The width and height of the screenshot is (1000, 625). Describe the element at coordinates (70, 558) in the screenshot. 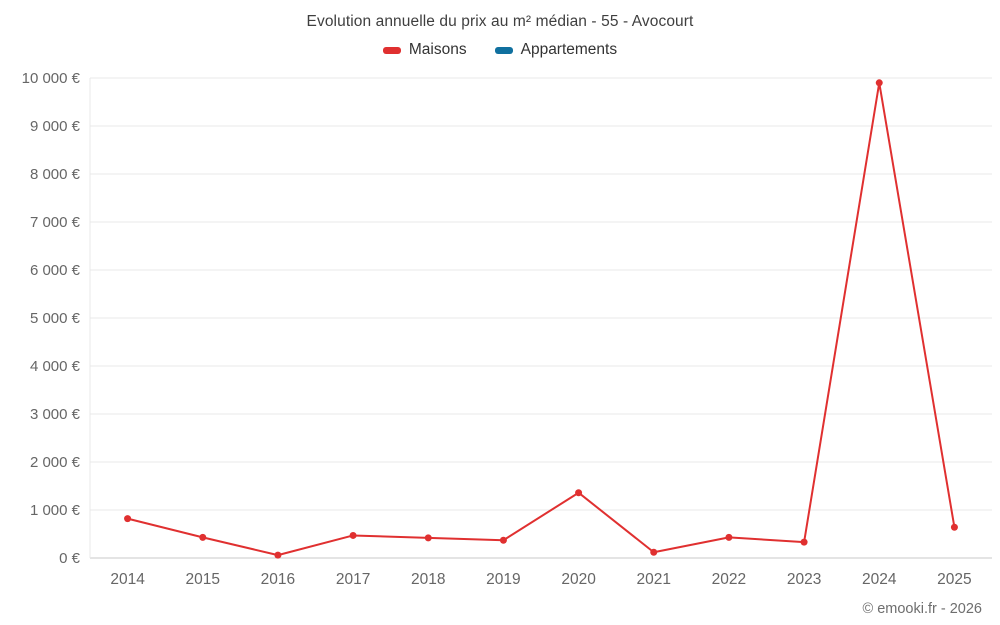

I see `y-tick-label: 0 €` at that location.